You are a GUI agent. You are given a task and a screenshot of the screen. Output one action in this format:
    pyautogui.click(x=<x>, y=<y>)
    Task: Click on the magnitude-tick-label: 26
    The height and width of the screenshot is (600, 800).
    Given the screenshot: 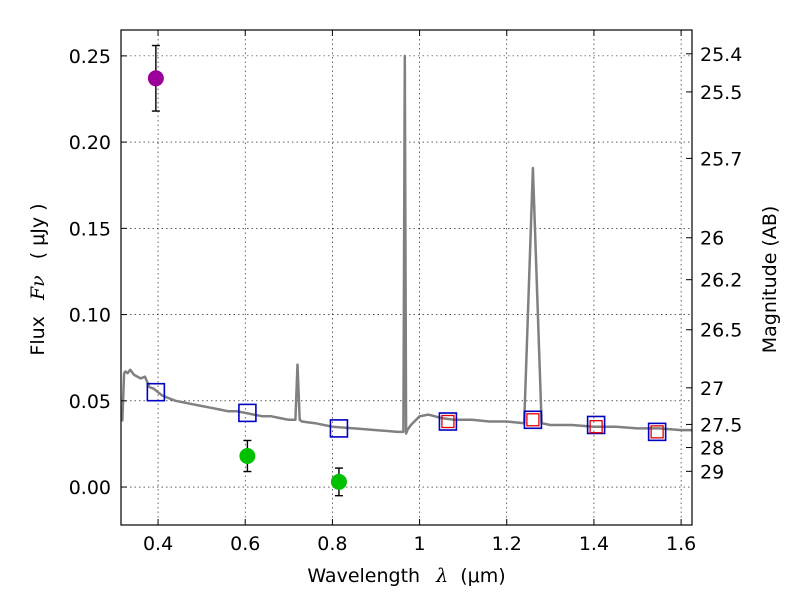 What is the action you would take?
    pyautogui.click(x=712, y=239)
    